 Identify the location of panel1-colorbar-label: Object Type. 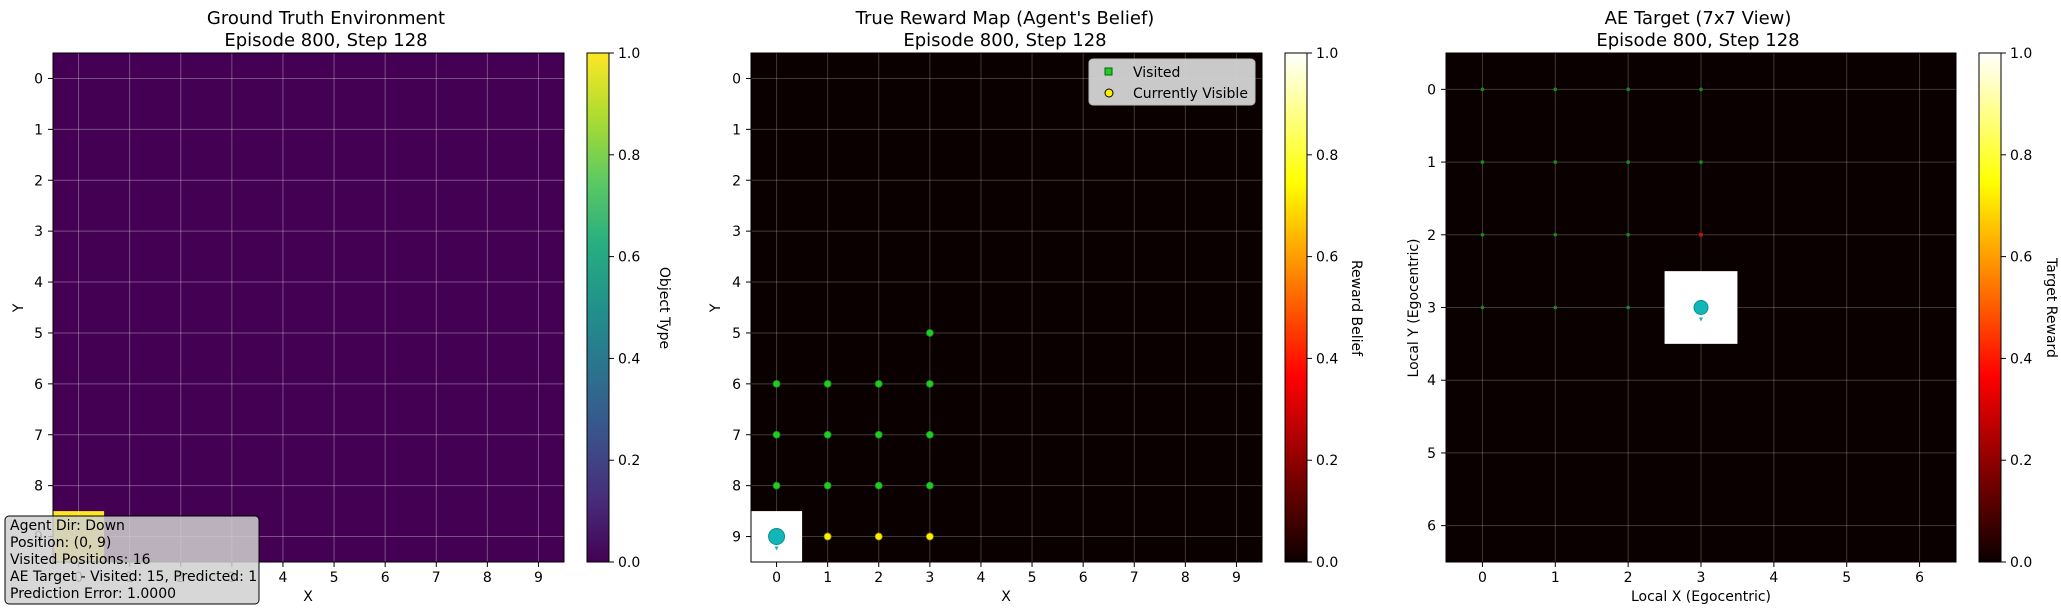
(664, 308).